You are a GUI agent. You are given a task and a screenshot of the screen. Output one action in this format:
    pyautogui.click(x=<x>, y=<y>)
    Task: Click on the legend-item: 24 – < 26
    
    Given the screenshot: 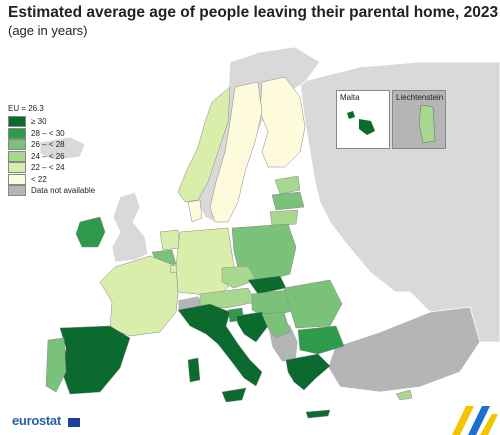 What is the action you would take?
    pyautogui.click(x=51, y=156)
    